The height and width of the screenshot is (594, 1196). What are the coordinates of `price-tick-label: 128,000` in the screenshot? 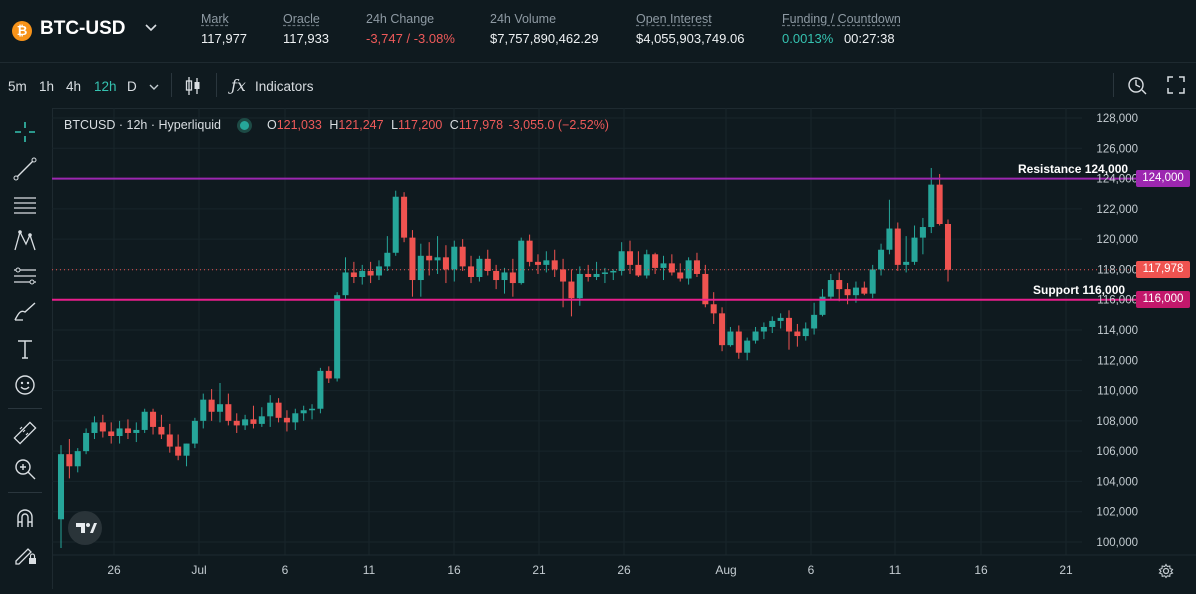 It's located at (1117, 119).